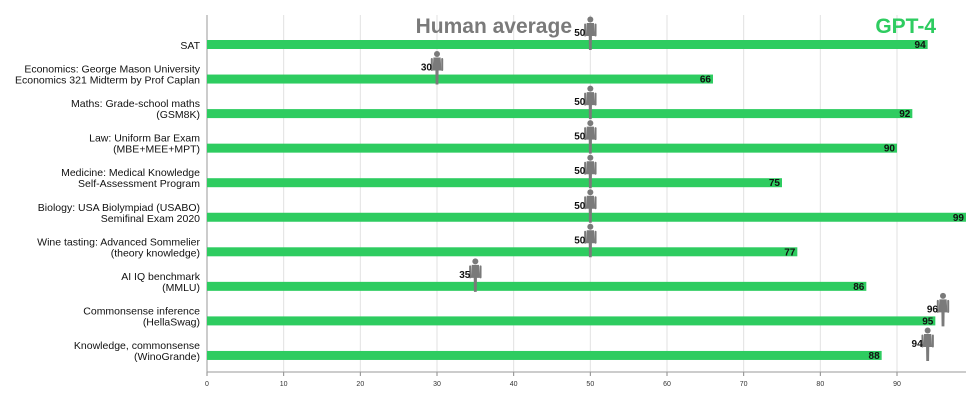  Describe the element at coordinates (155, 253) in the screenshot. I see `category-label: (theory knowledge)` at that location.